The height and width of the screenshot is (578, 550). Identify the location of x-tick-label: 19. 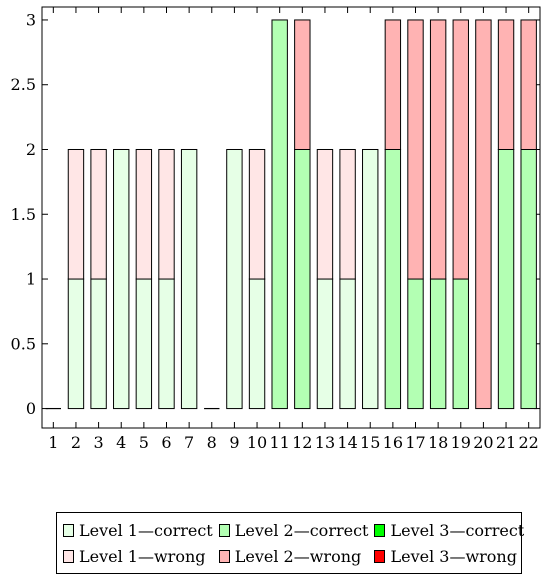
(461, 442).